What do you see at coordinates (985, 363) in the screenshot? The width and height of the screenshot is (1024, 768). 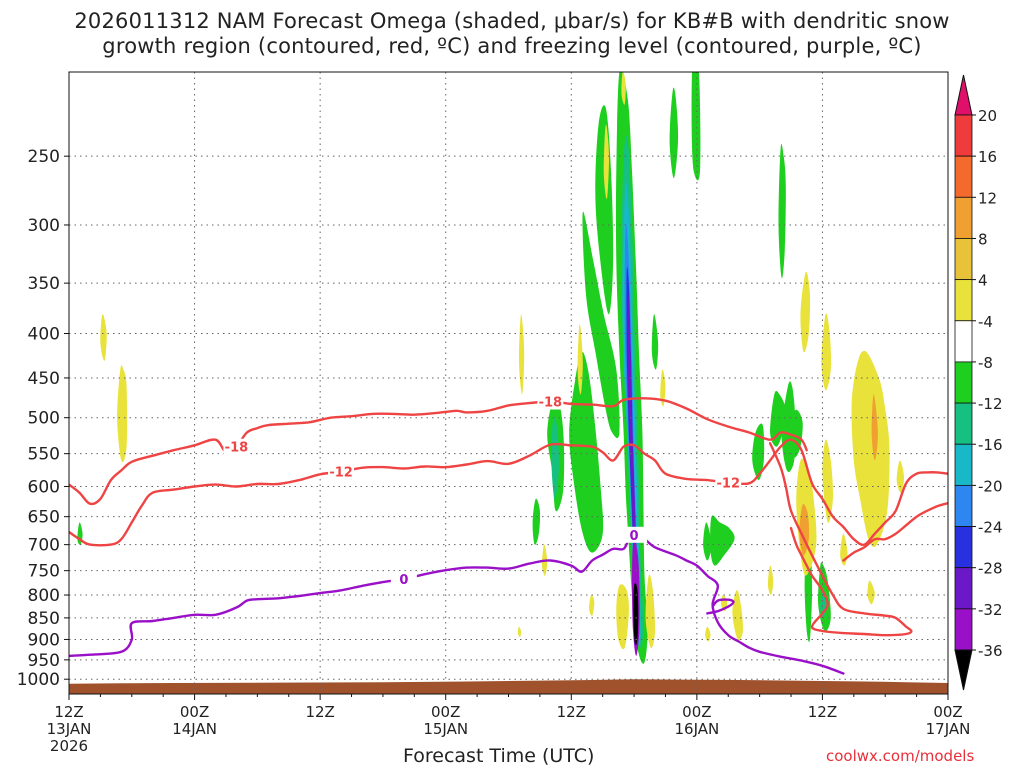 I see `colorbar-label-6: -8` at bounding box center [985, 363].